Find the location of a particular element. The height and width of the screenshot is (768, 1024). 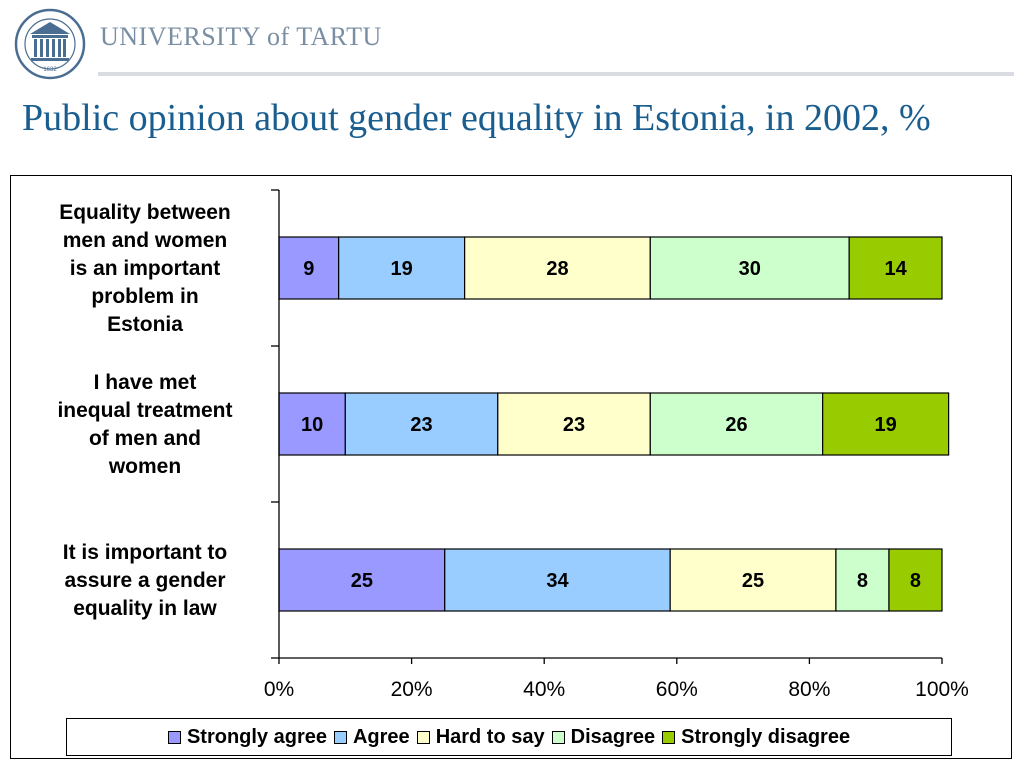

legend-label: Agree is located at coordinates (381, 736).